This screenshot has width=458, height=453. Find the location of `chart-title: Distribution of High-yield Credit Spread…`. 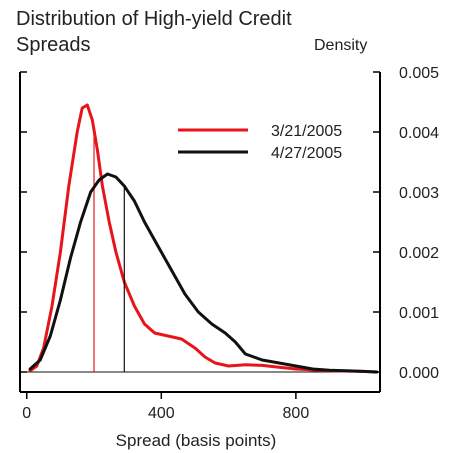

chart-title: Distribution of High-yield Credit Spread… is located at coordinates (154, 32).